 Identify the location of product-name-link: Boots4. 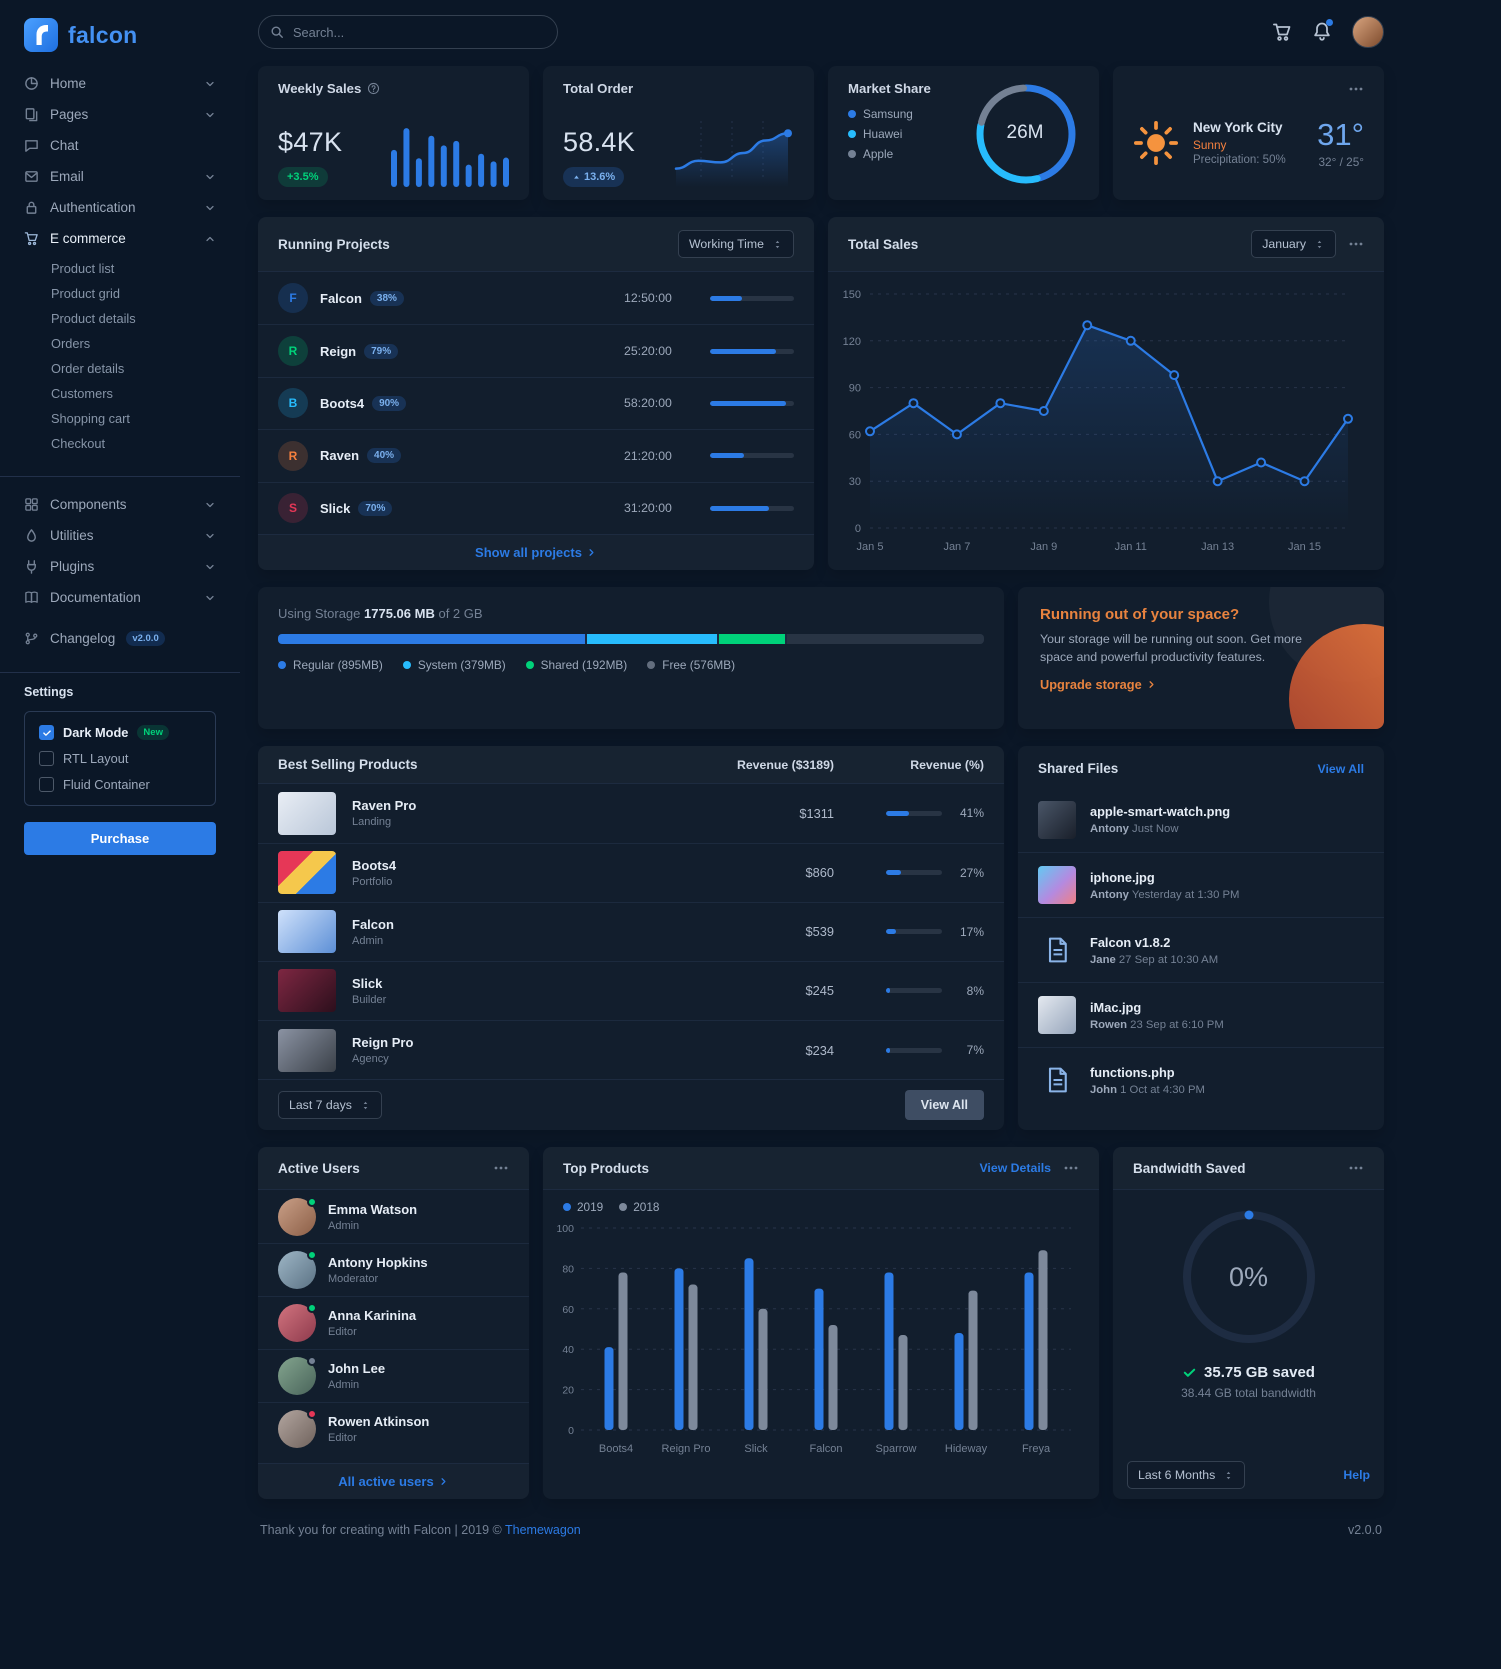
(374, 865).